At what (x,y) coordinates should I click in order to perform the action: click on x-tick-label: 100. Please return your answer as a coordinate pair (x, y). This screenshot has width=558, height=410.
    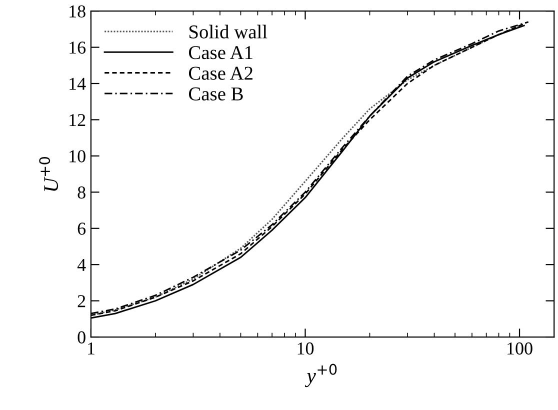
    Looking at the image, I should click on (520, 348).